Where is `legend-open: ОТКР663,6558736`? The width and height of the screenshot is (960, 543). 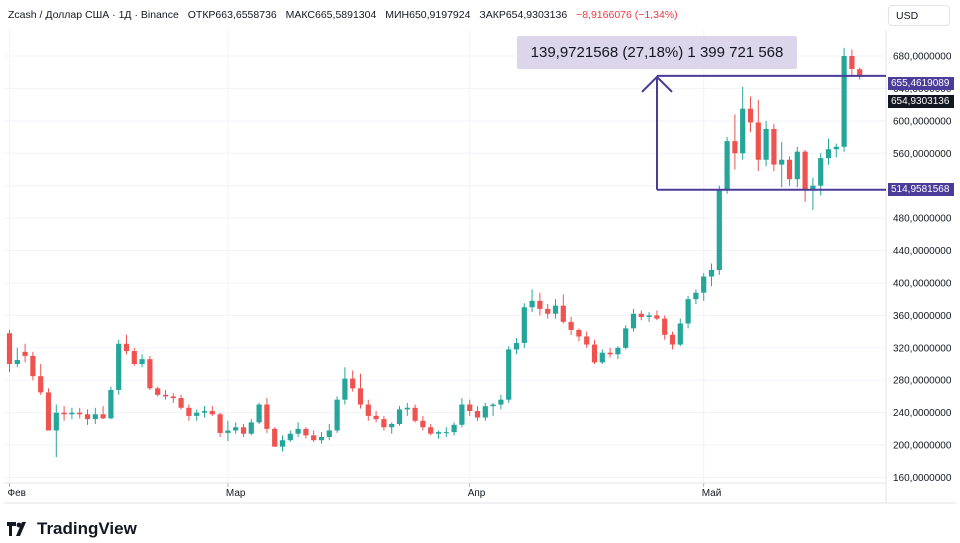
legend-open: ОТКР663,6558736 is located at coordinates (232, 15).